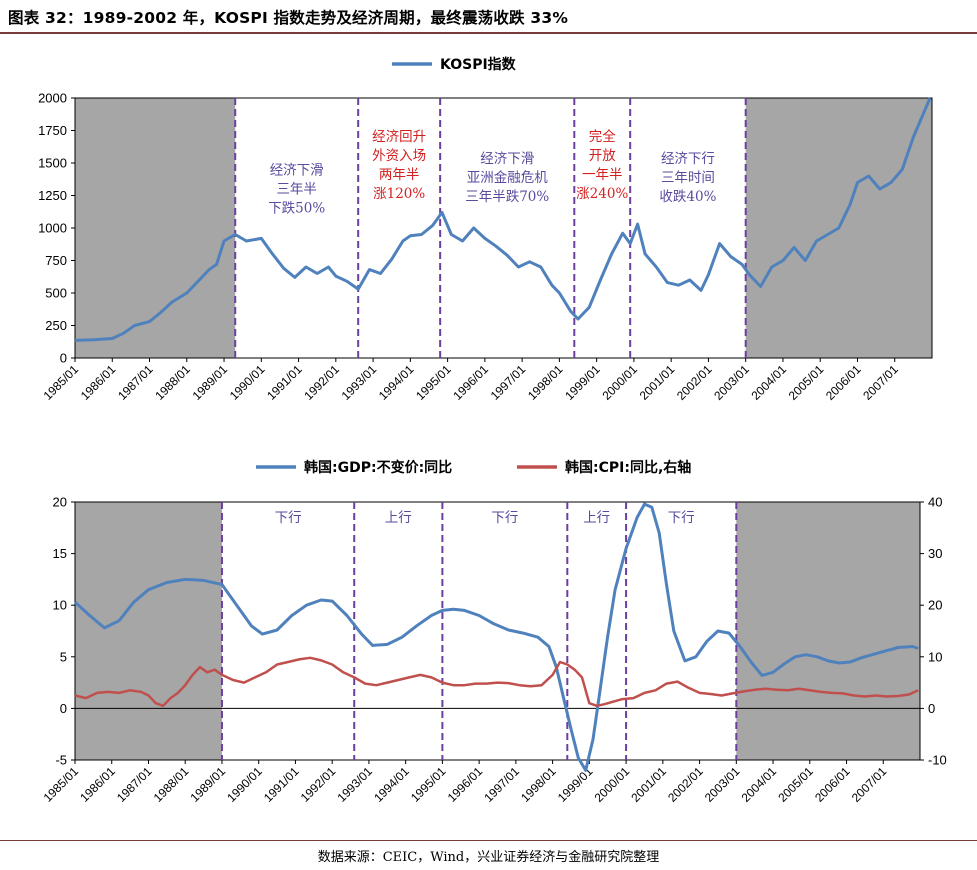  I want to click on x-tick-label: 2006/01, so click(832, 784).